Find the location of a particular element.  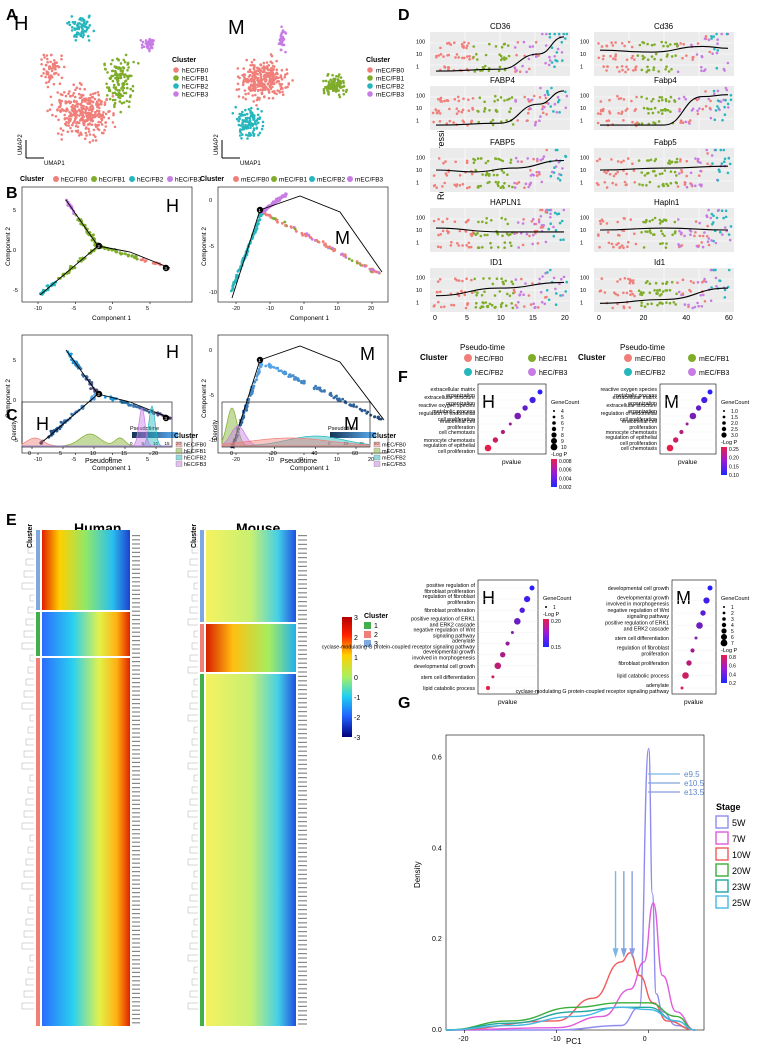

expr-m-ytick-0-1: 10 is located at coordinates (583, 55).